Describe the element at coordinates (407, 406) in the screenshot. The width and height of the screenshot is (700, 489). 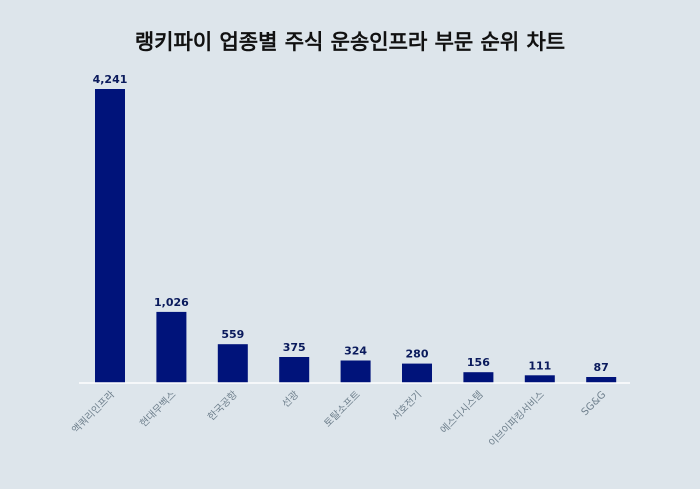
I see `x-tick-label: 서호전기` at that location.